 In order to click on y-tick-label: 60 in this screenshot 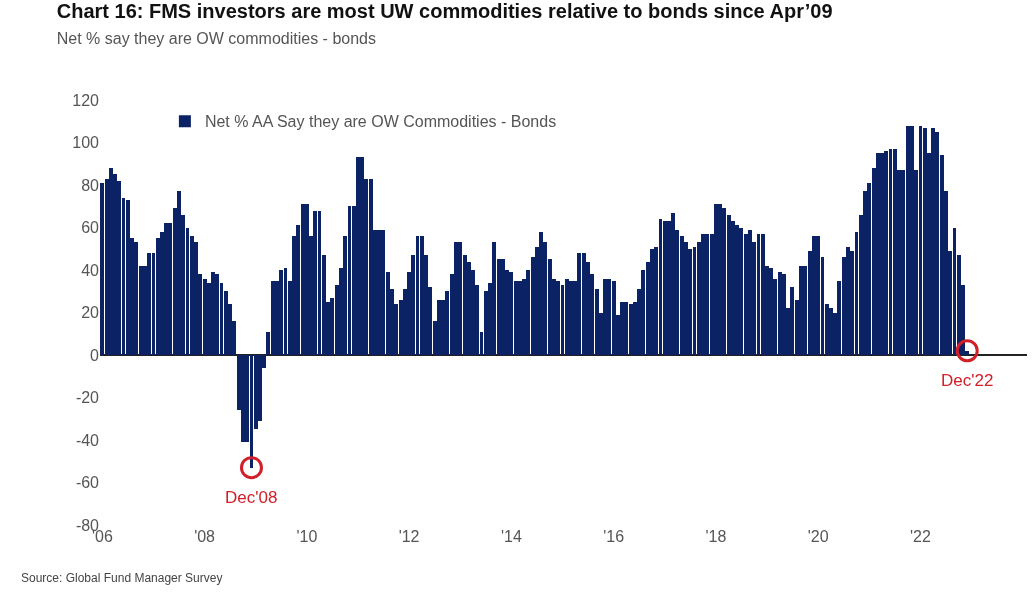, I will do `click(90, 228)`.